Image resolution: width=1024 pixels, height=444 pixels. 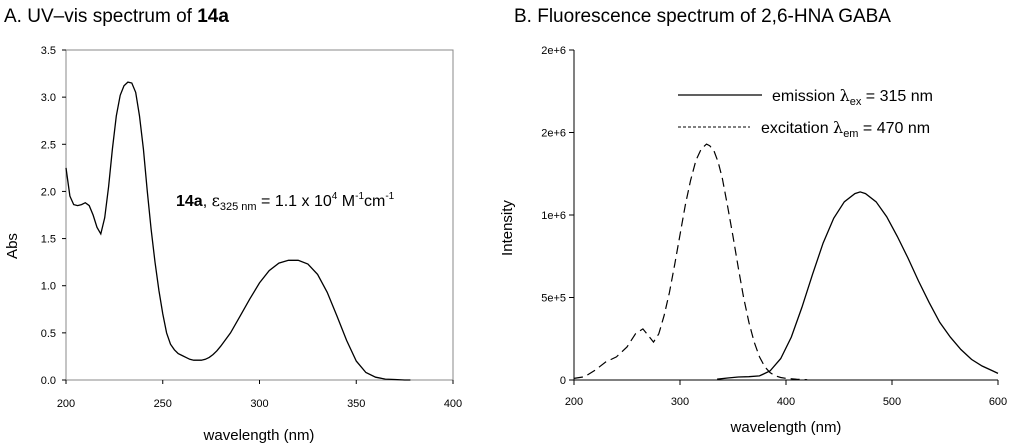 What do you see at coordinates (48, 240) in the screenshot?
I see `panel-a-y-tick-label: 1.5` at bounding box center [48, 240].